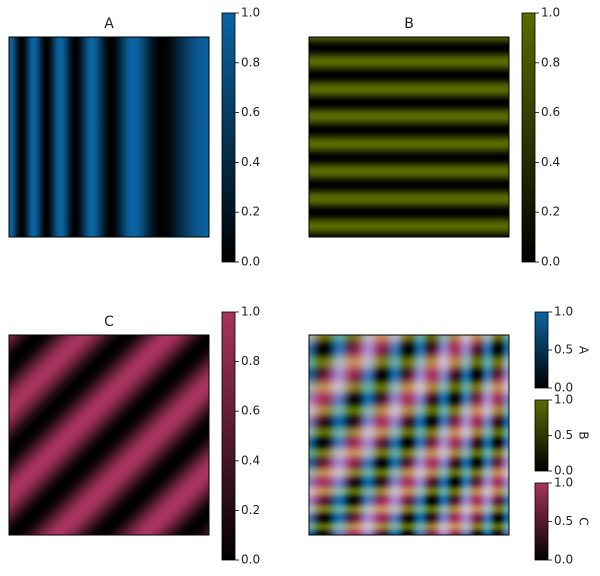 This screenshot has width=600, height=576. I want to click on colorbar-label: C, so click(584, 521).